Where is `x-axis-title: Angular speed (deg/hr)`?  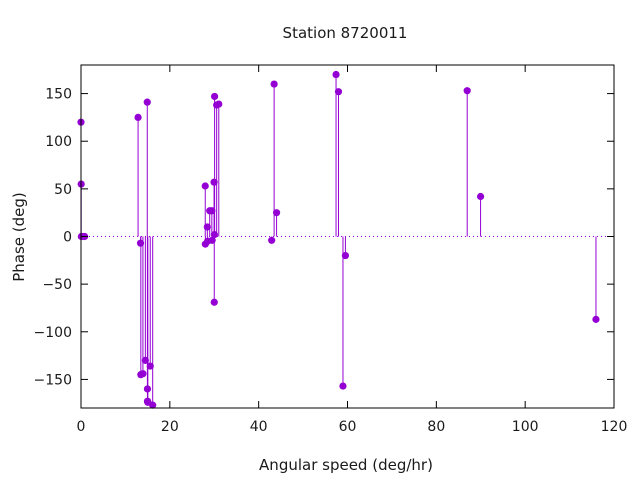 x-axis-title: Angular speed (deg/hr) is located at coordinates (346, 465).